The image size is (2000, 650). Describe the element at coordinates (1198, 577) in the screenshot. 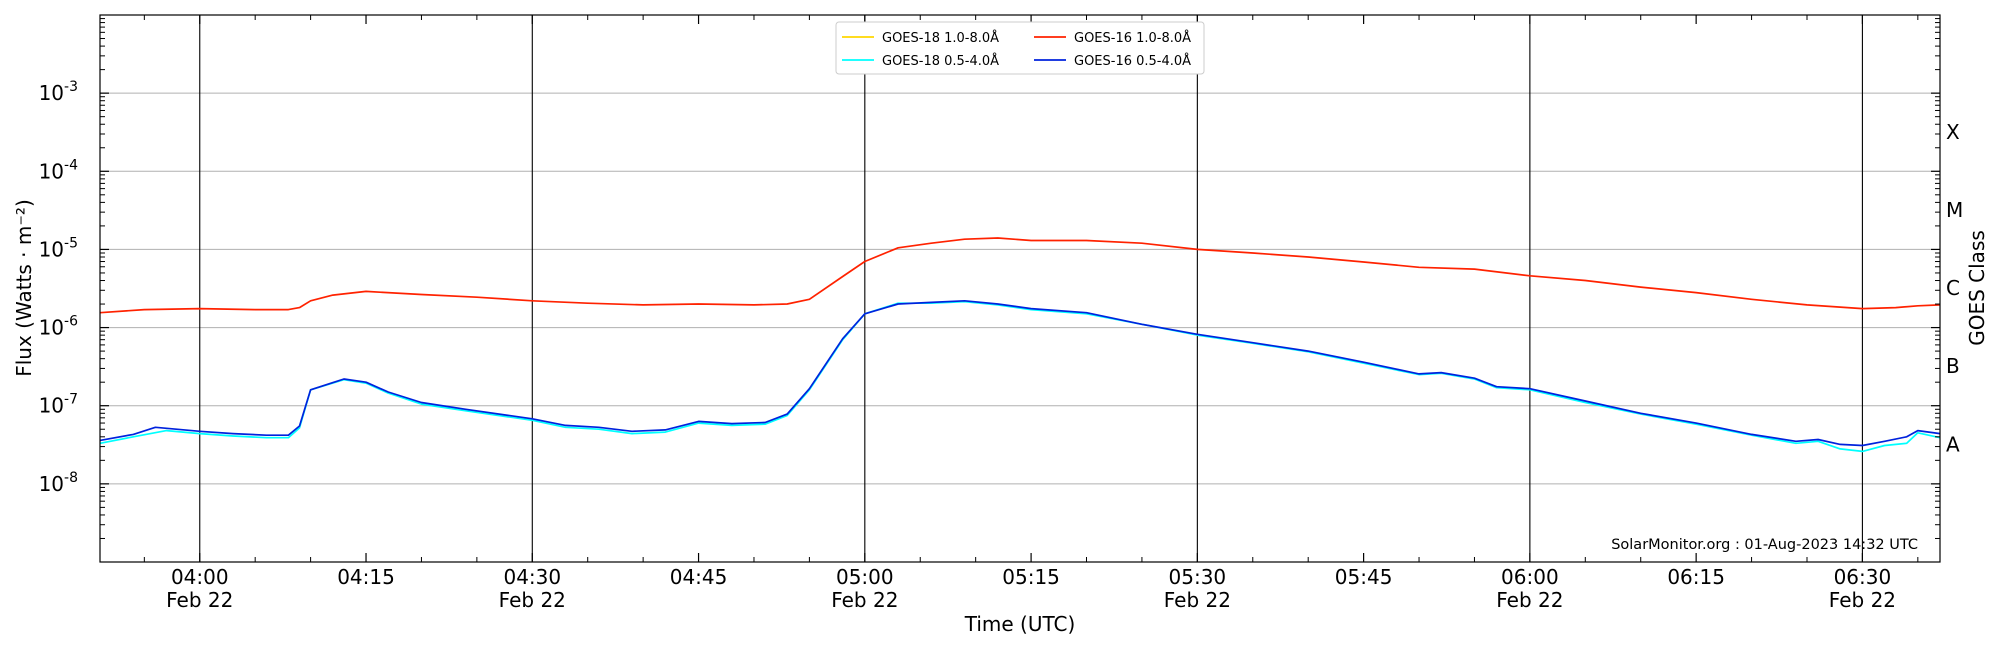

I see `x-tick-time-label: 05:30` at that location.